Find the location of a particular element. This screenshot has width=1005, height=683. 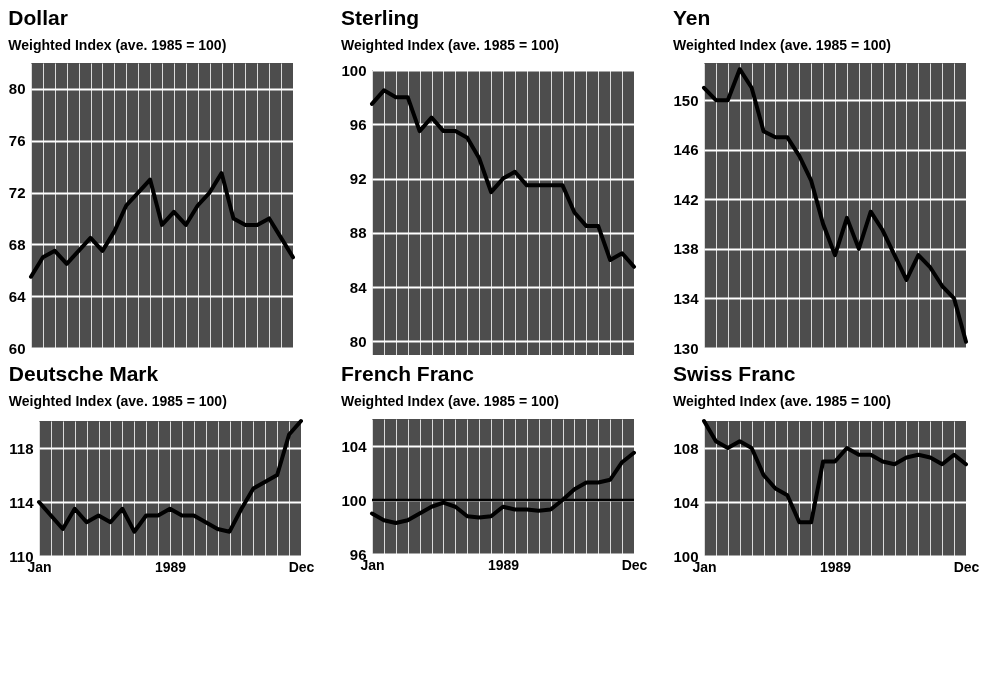

y-tick-label: 118 is located at coordinates (21, 448).